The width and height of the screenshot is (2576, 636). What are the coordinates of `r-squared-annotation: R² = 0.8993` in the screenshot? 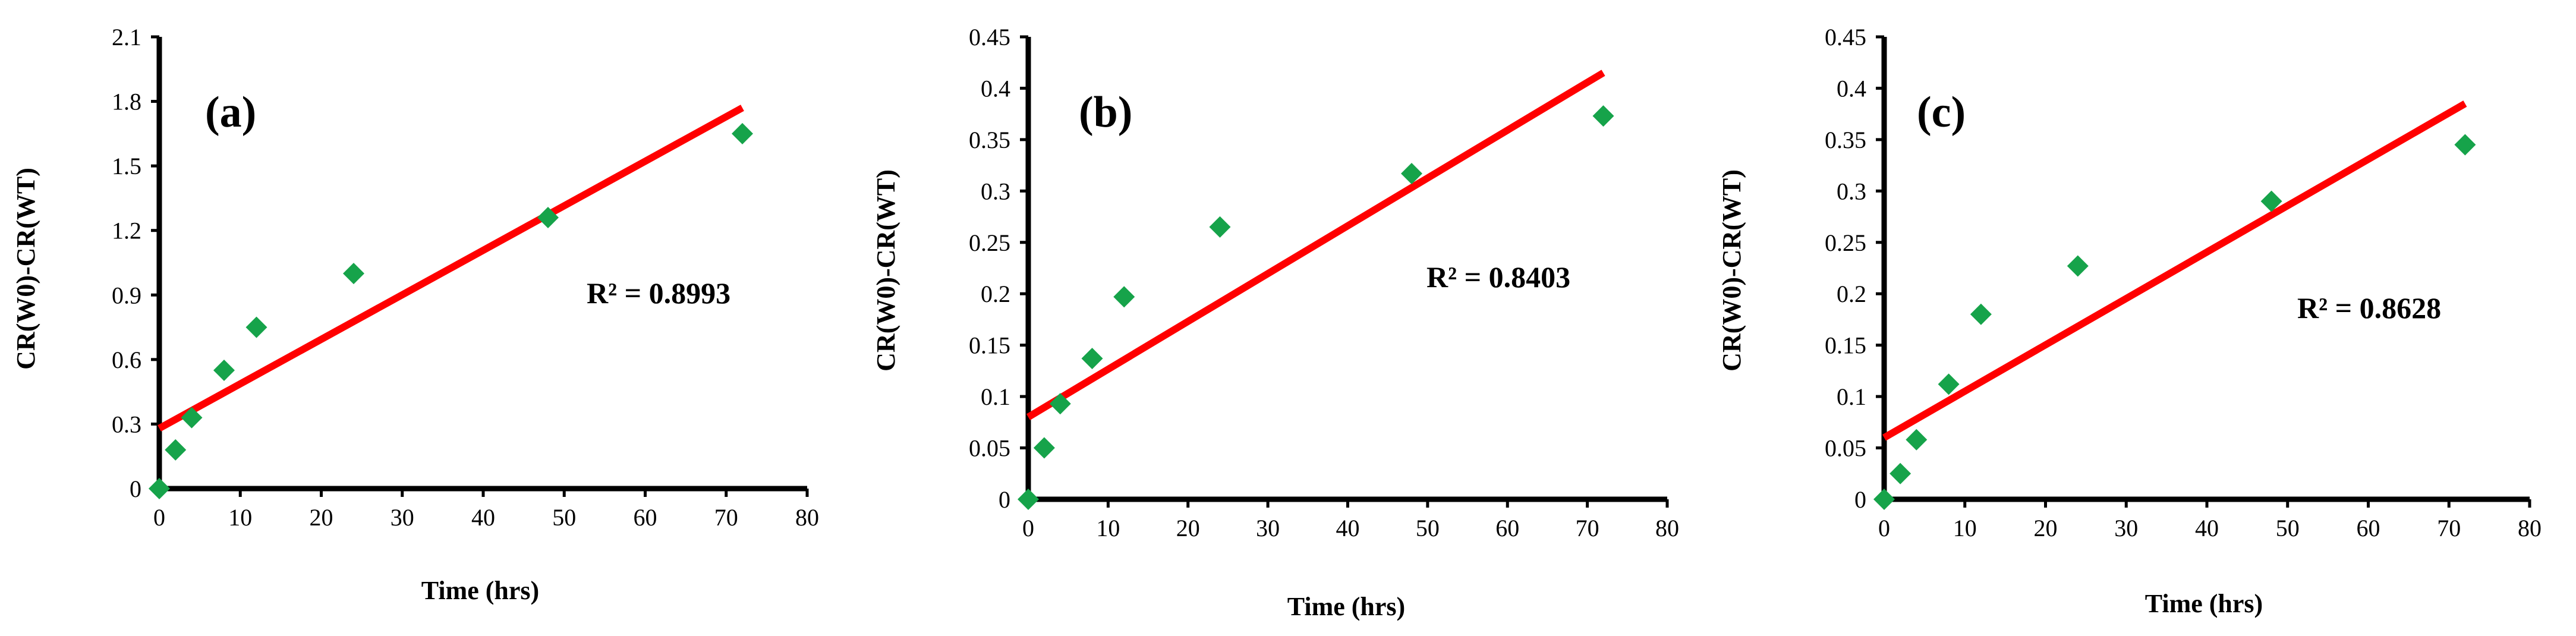 It's located at (658, 293).